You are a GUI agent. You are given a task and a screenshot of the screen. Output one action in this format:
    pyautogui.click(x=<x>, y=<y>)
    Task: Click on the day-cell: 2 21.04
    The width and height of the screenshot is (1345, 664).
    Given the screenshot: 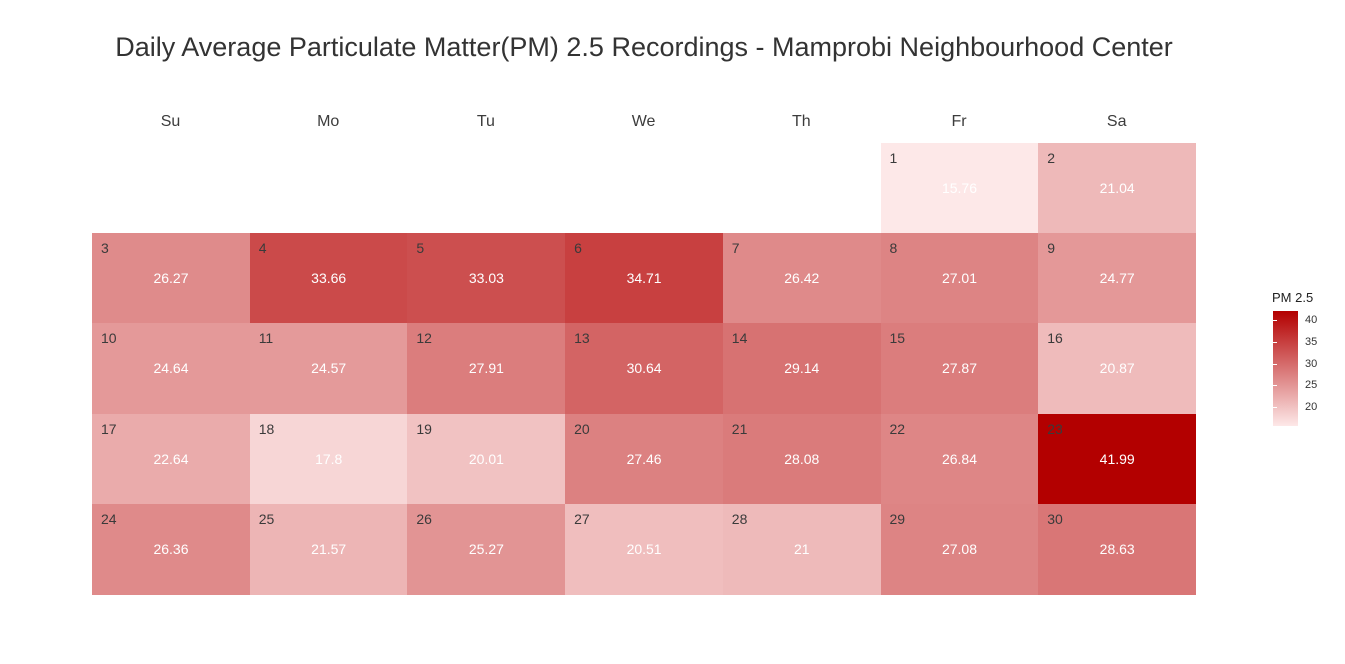 What is the action you would take?
    pyautogui.click(x=1117, y=188)
    